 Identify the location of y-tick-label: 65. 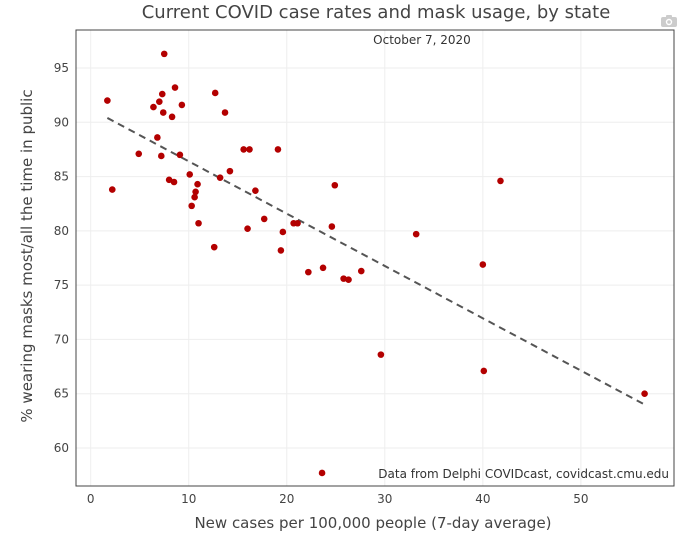
(61, 394).